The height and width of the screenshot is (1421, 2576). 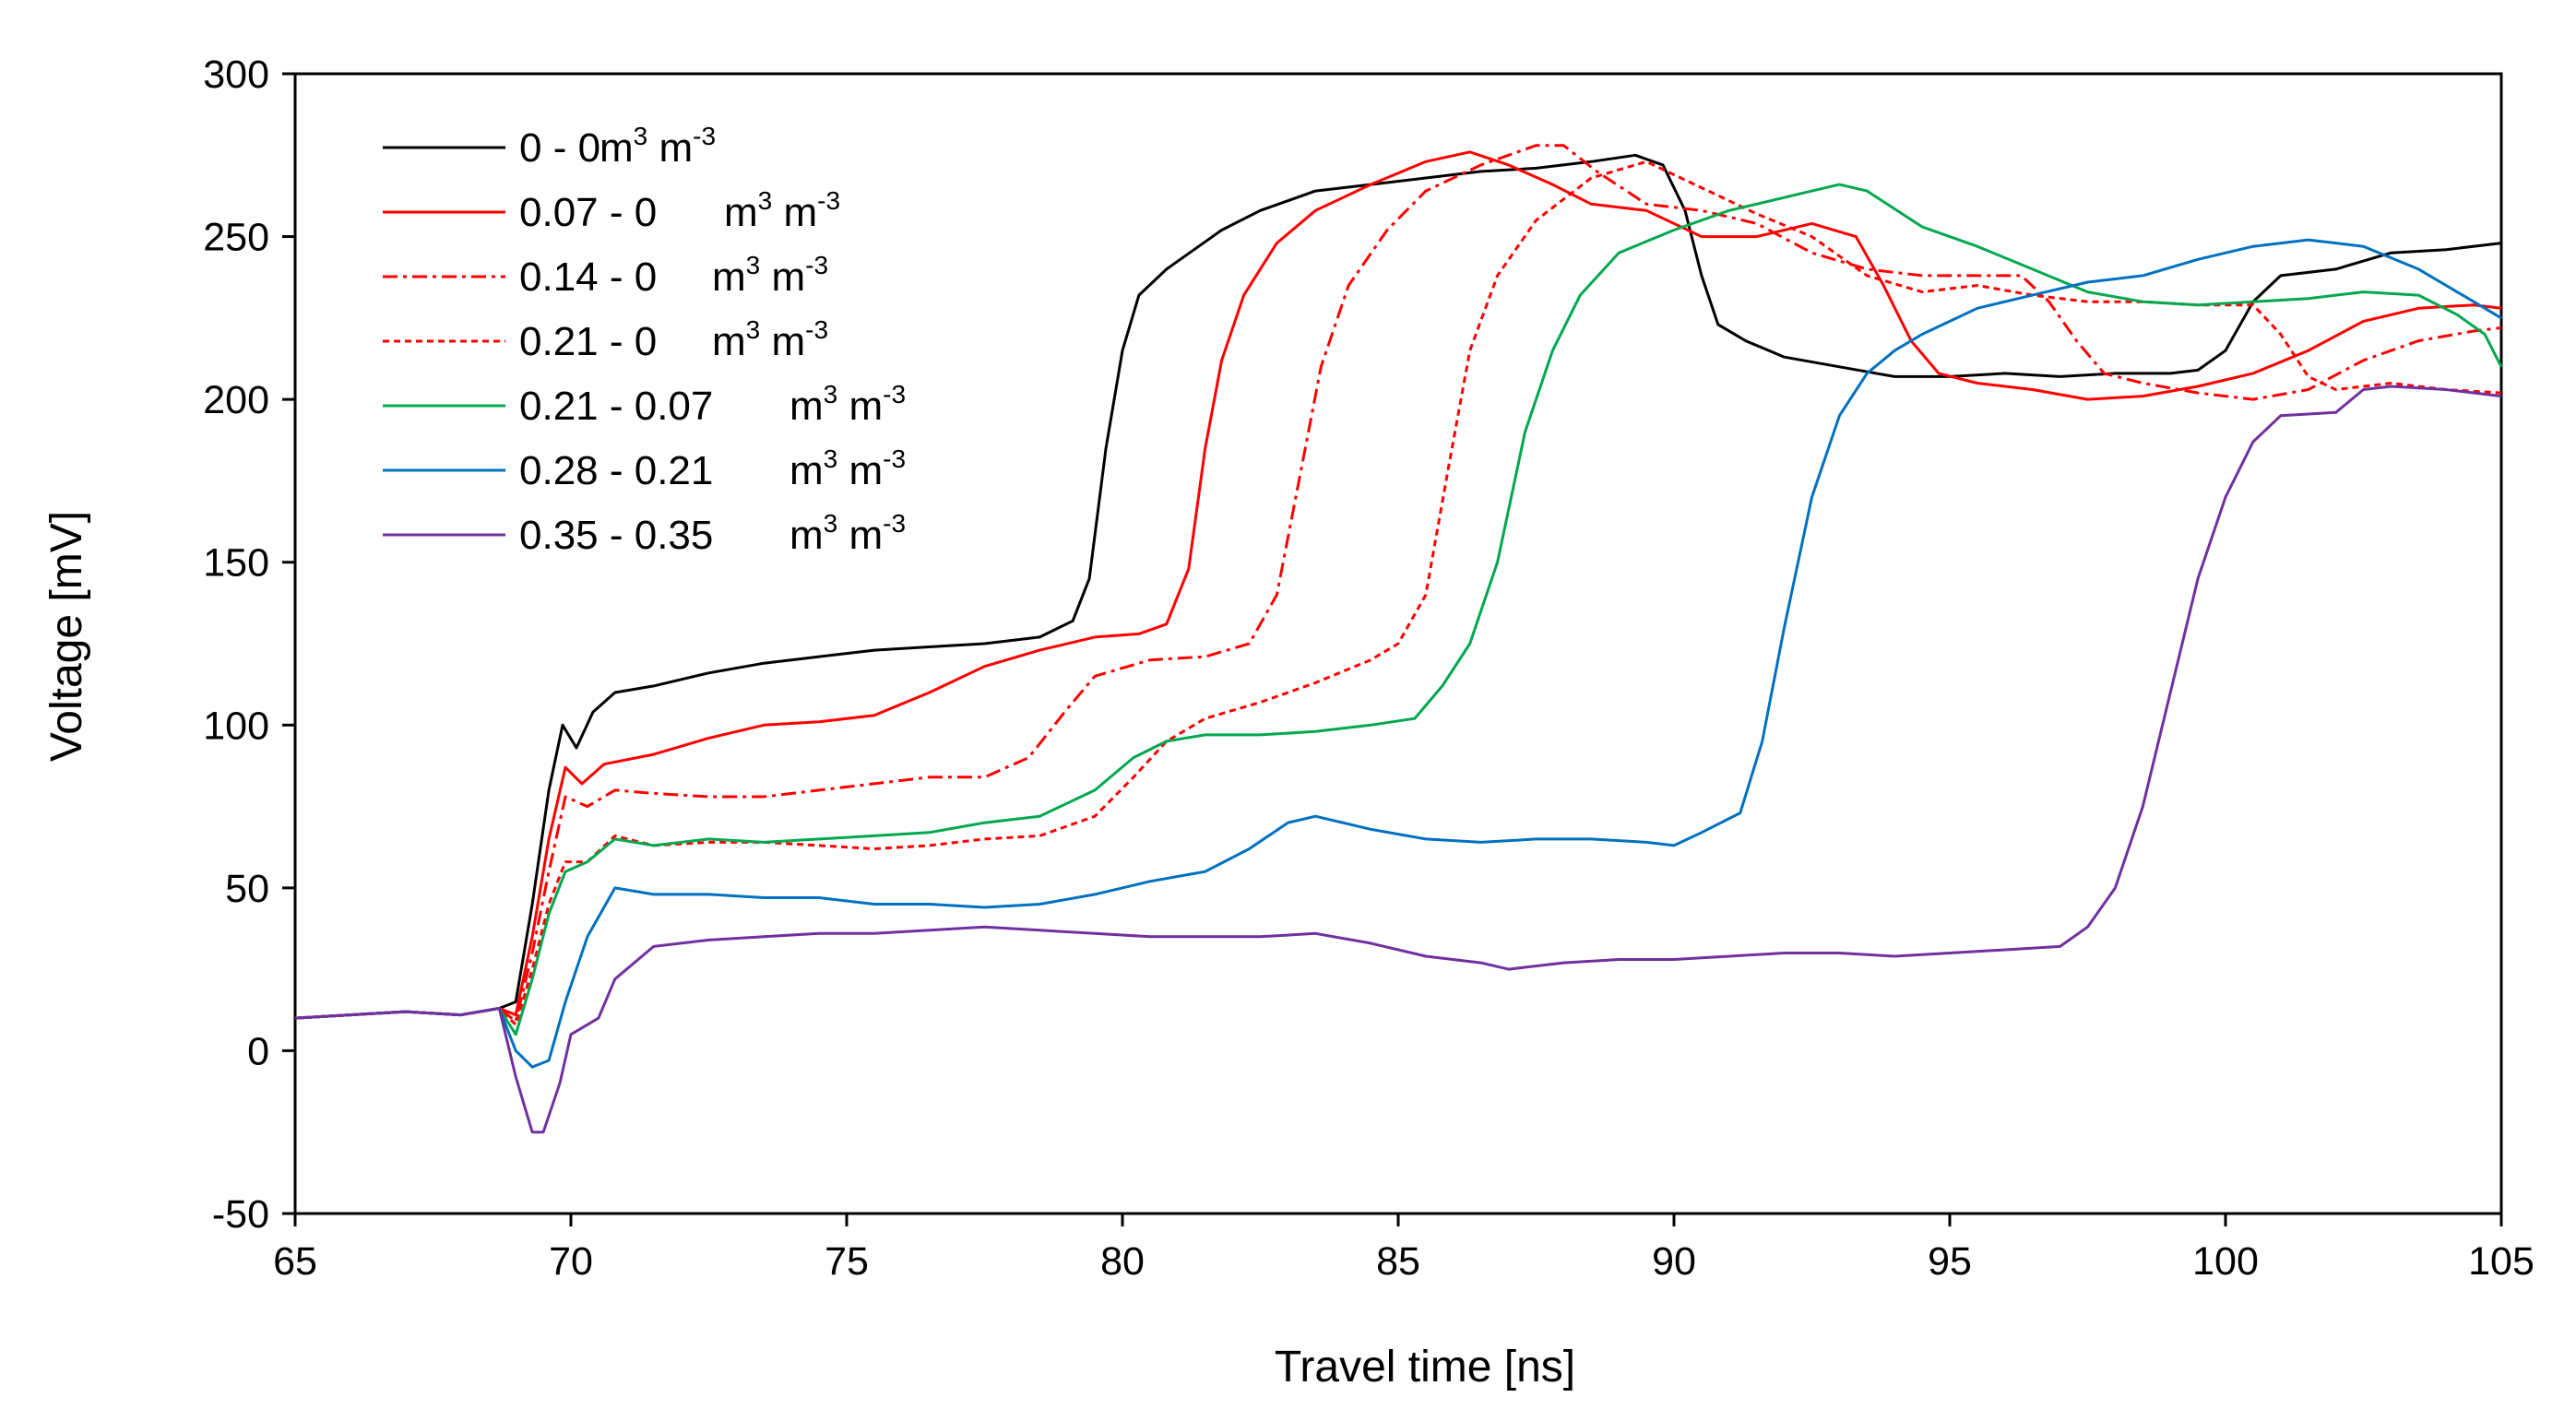 I want to click on y-tick-label: 250, so click(x=236, y=238).